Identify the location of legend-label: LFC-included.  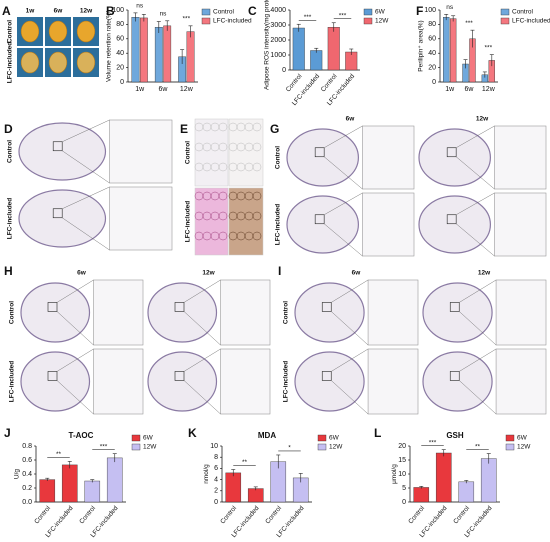
(531, 21).